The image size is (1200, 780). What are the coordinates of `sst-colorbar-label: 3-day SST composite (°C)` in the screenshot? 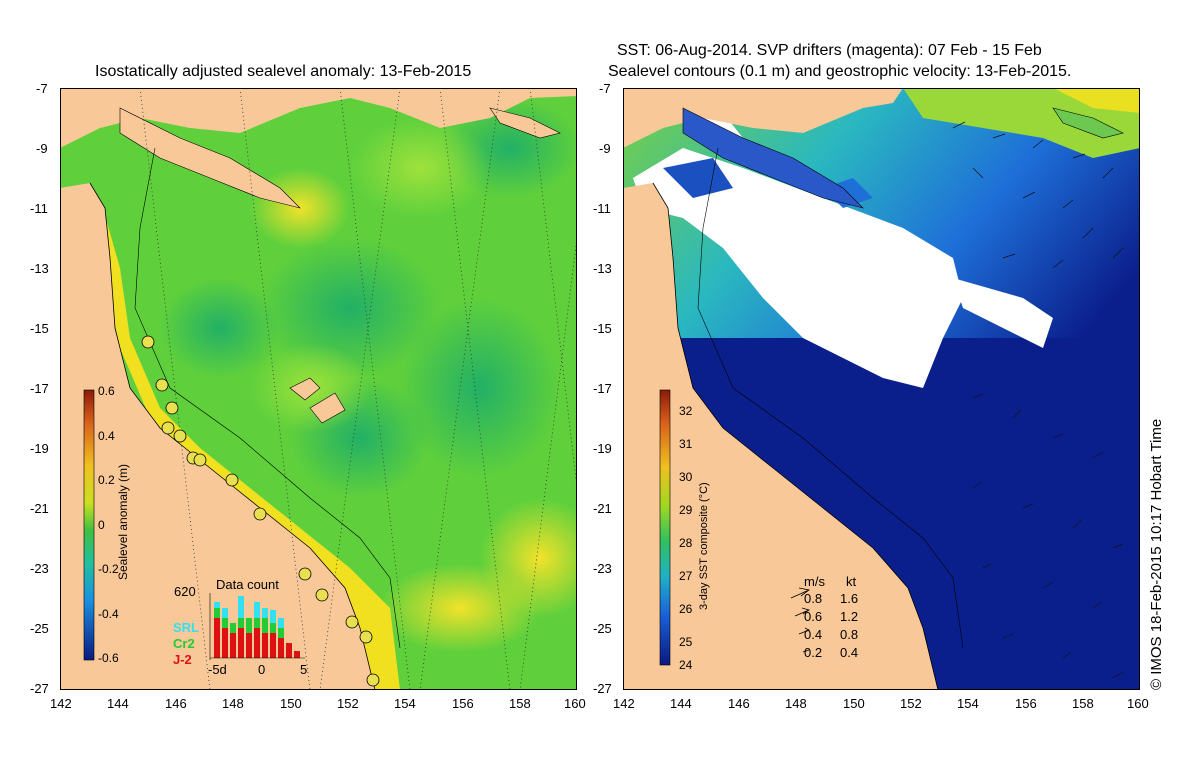 It's located at (704, 546).